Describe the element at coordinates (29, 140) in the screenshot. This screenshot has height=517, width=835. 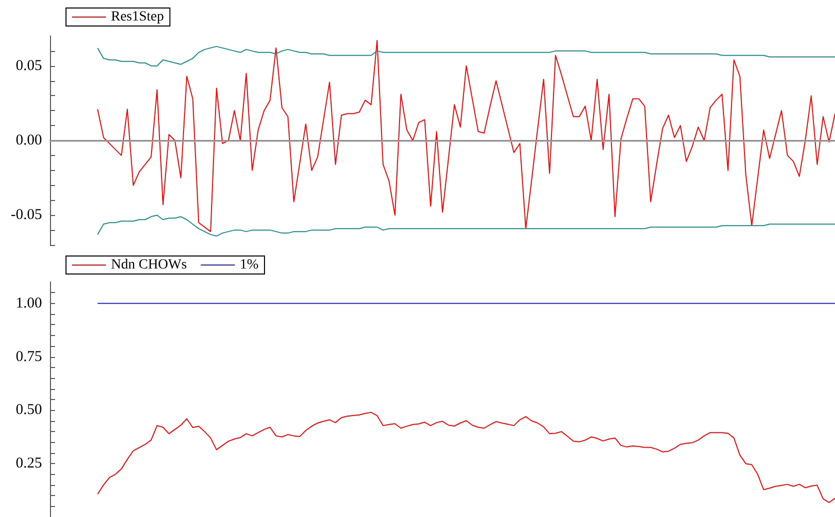
I see `y-tick-label: 0.00` at that location.